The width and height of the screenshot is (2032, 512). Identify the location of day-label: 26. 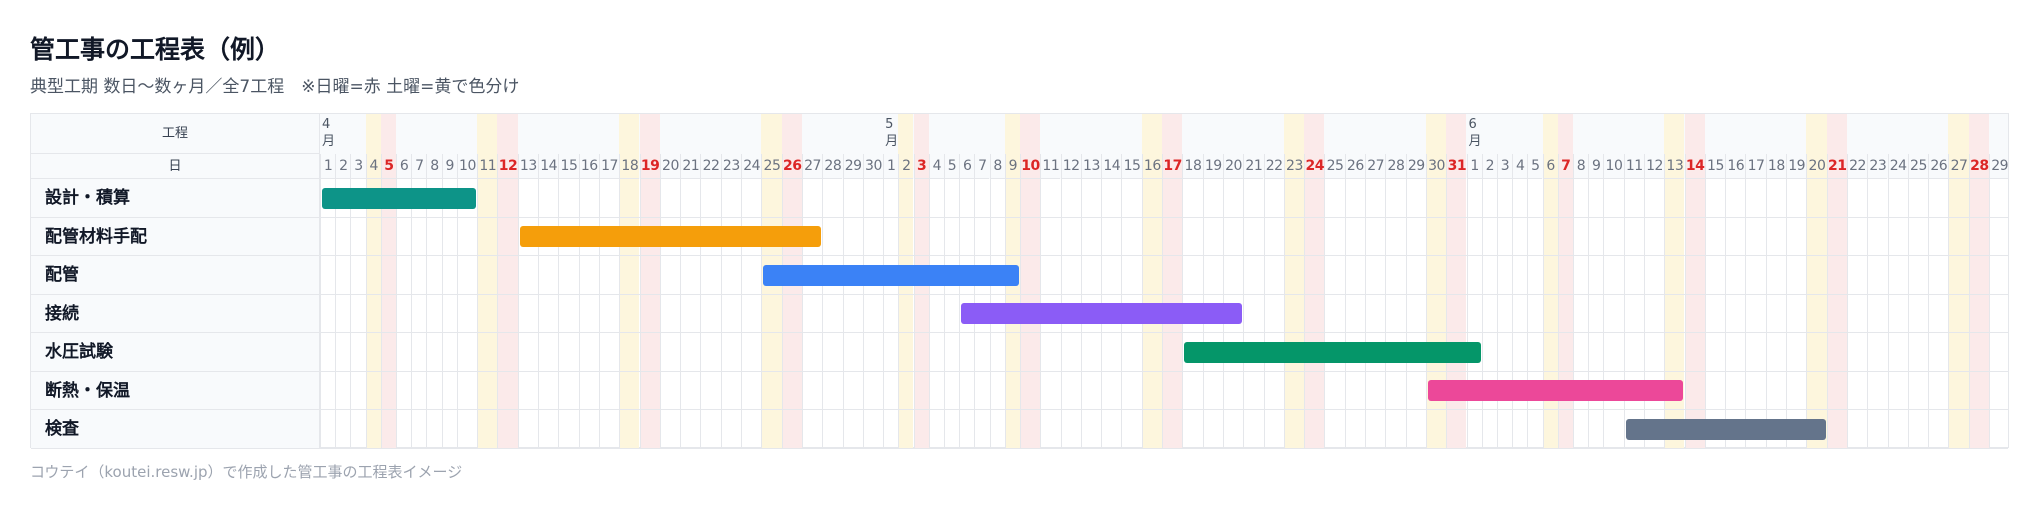
(1354, 166).